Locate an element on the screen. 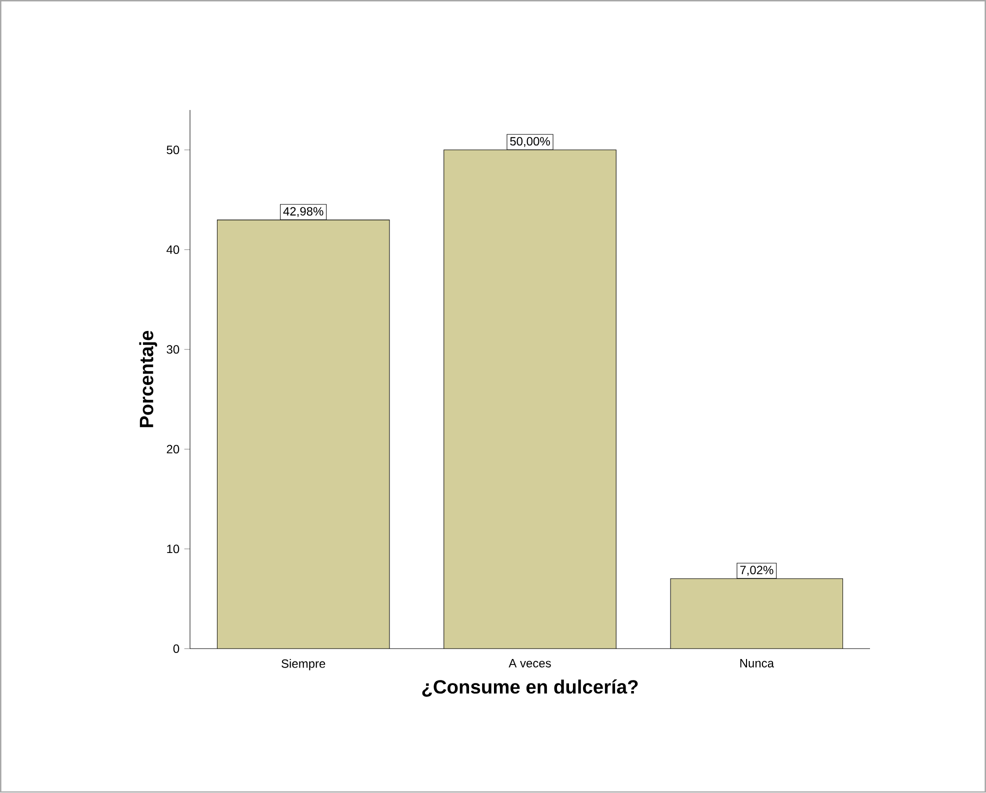 The height and width of the screenshot is (793, 986). y-tick-label: 0 is located at coordinates (176, 649).